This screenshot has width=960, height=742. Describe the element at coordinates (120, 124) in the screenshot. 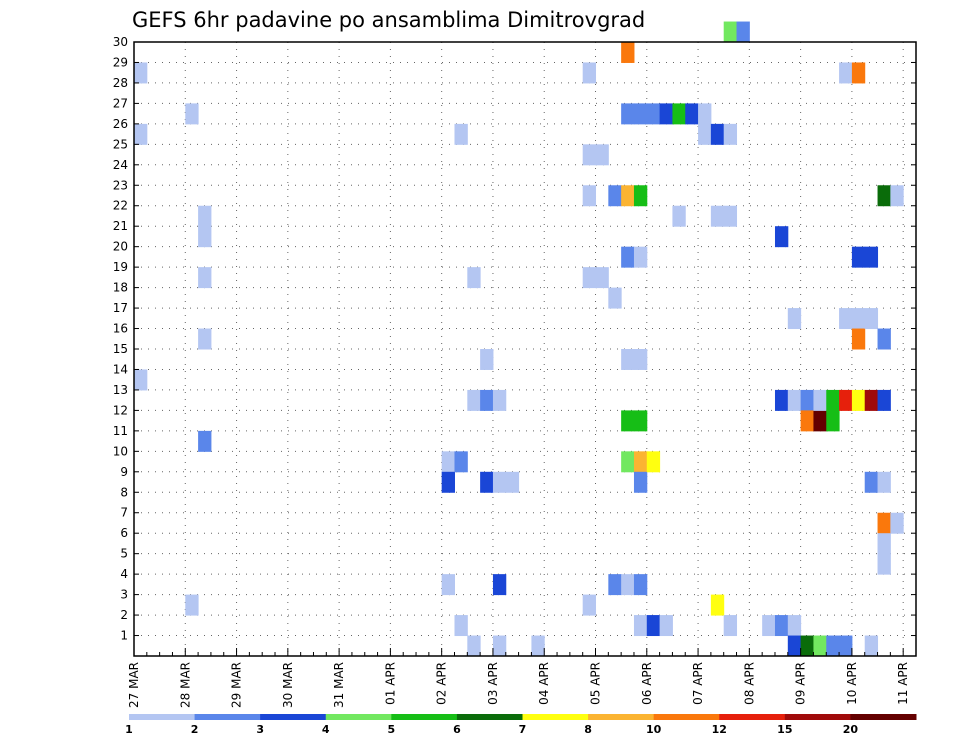

I see `y-tick-label: 26` at that location.